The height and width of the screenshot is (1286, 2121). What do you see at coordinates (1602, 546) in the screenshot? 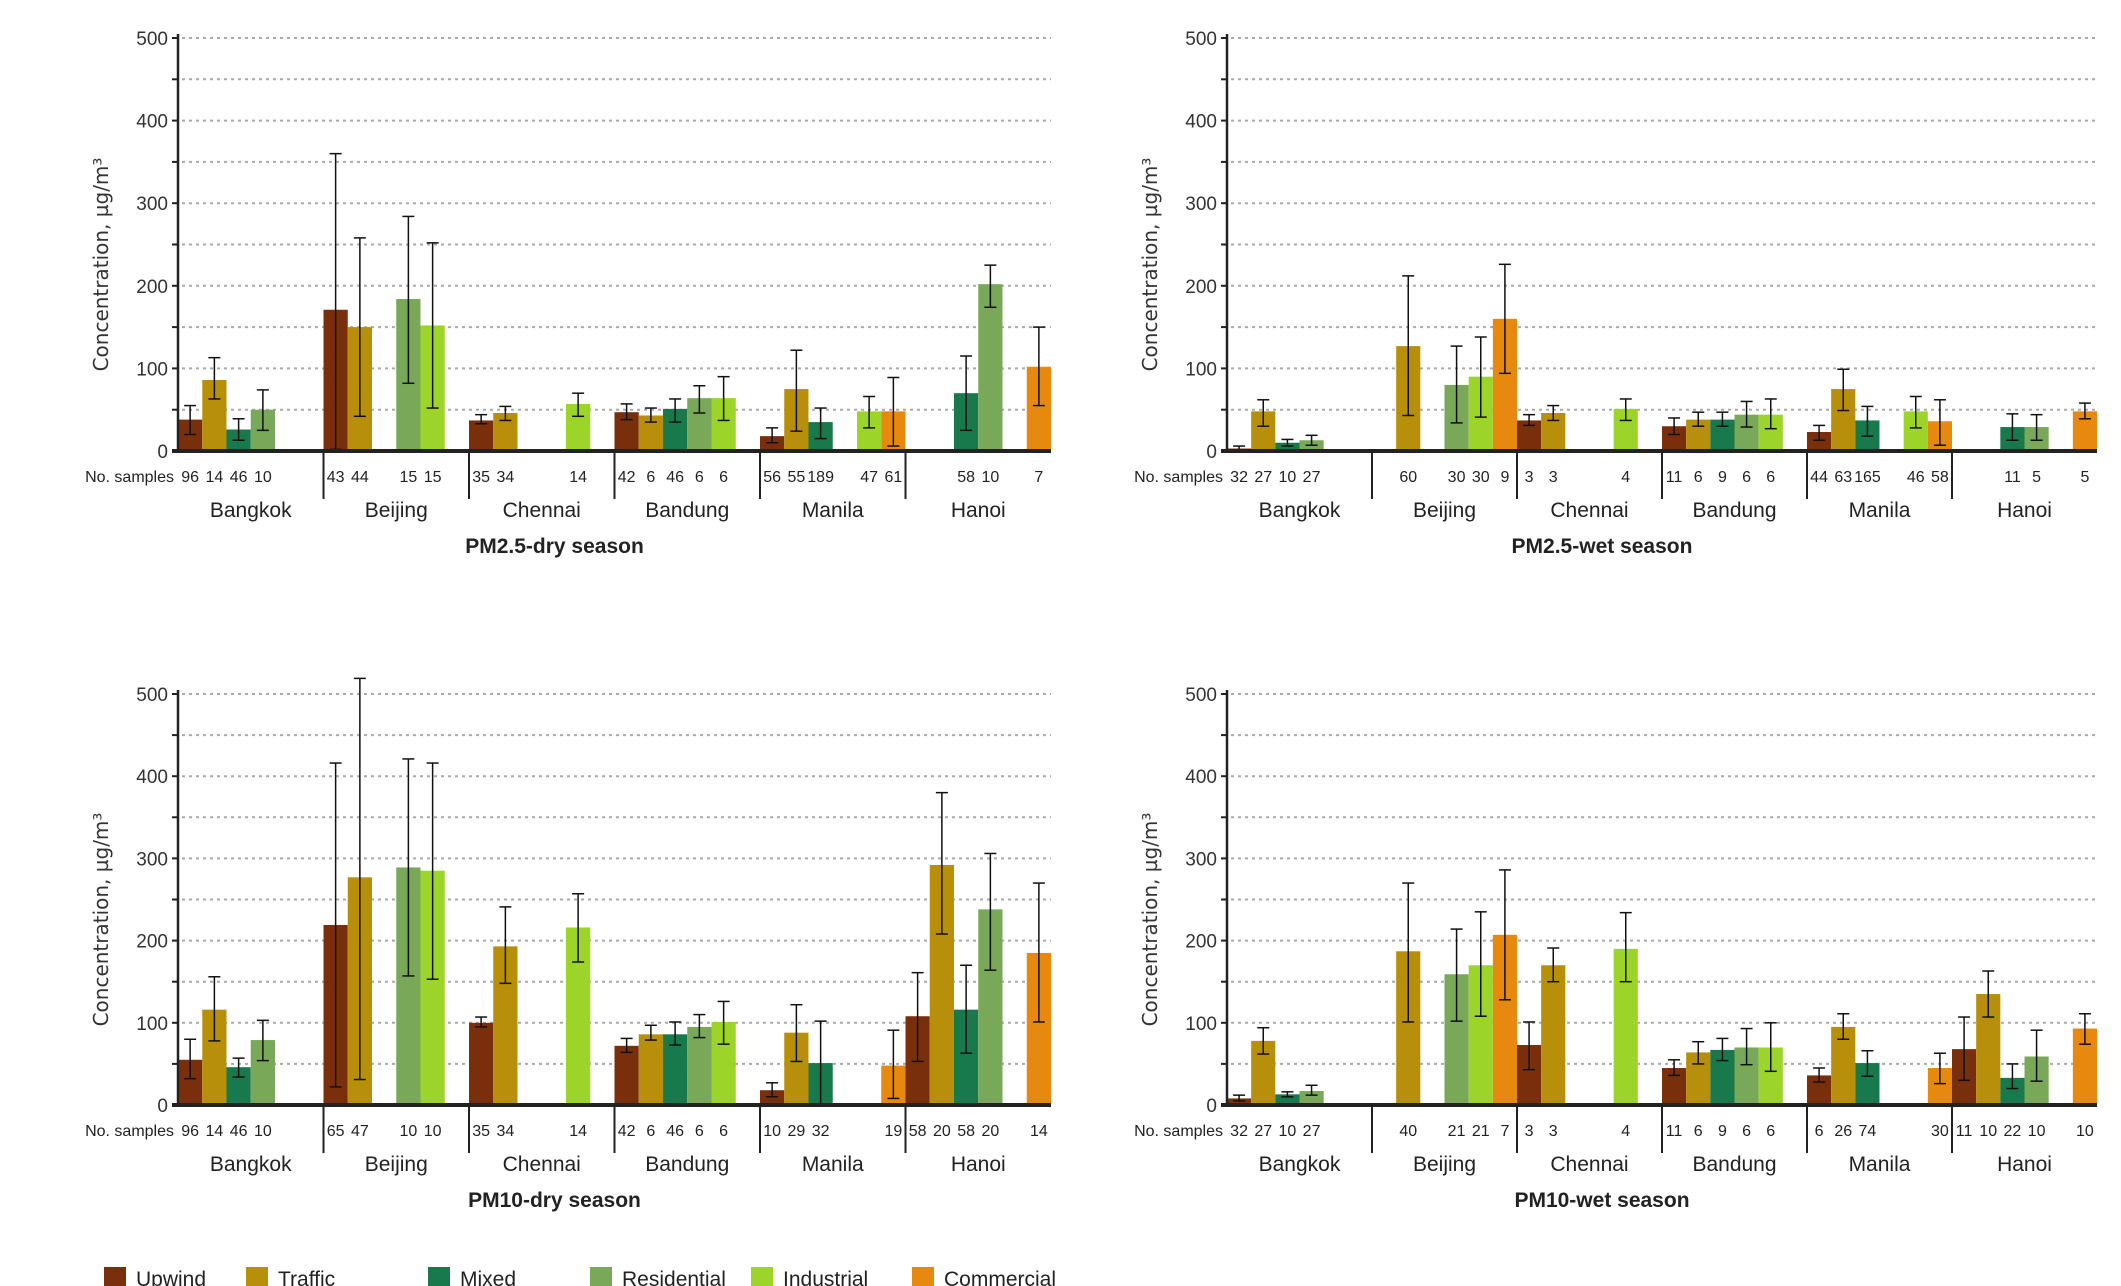
I see `panel-title: PM2.5-wet season` at bounding box center [1602, 546].